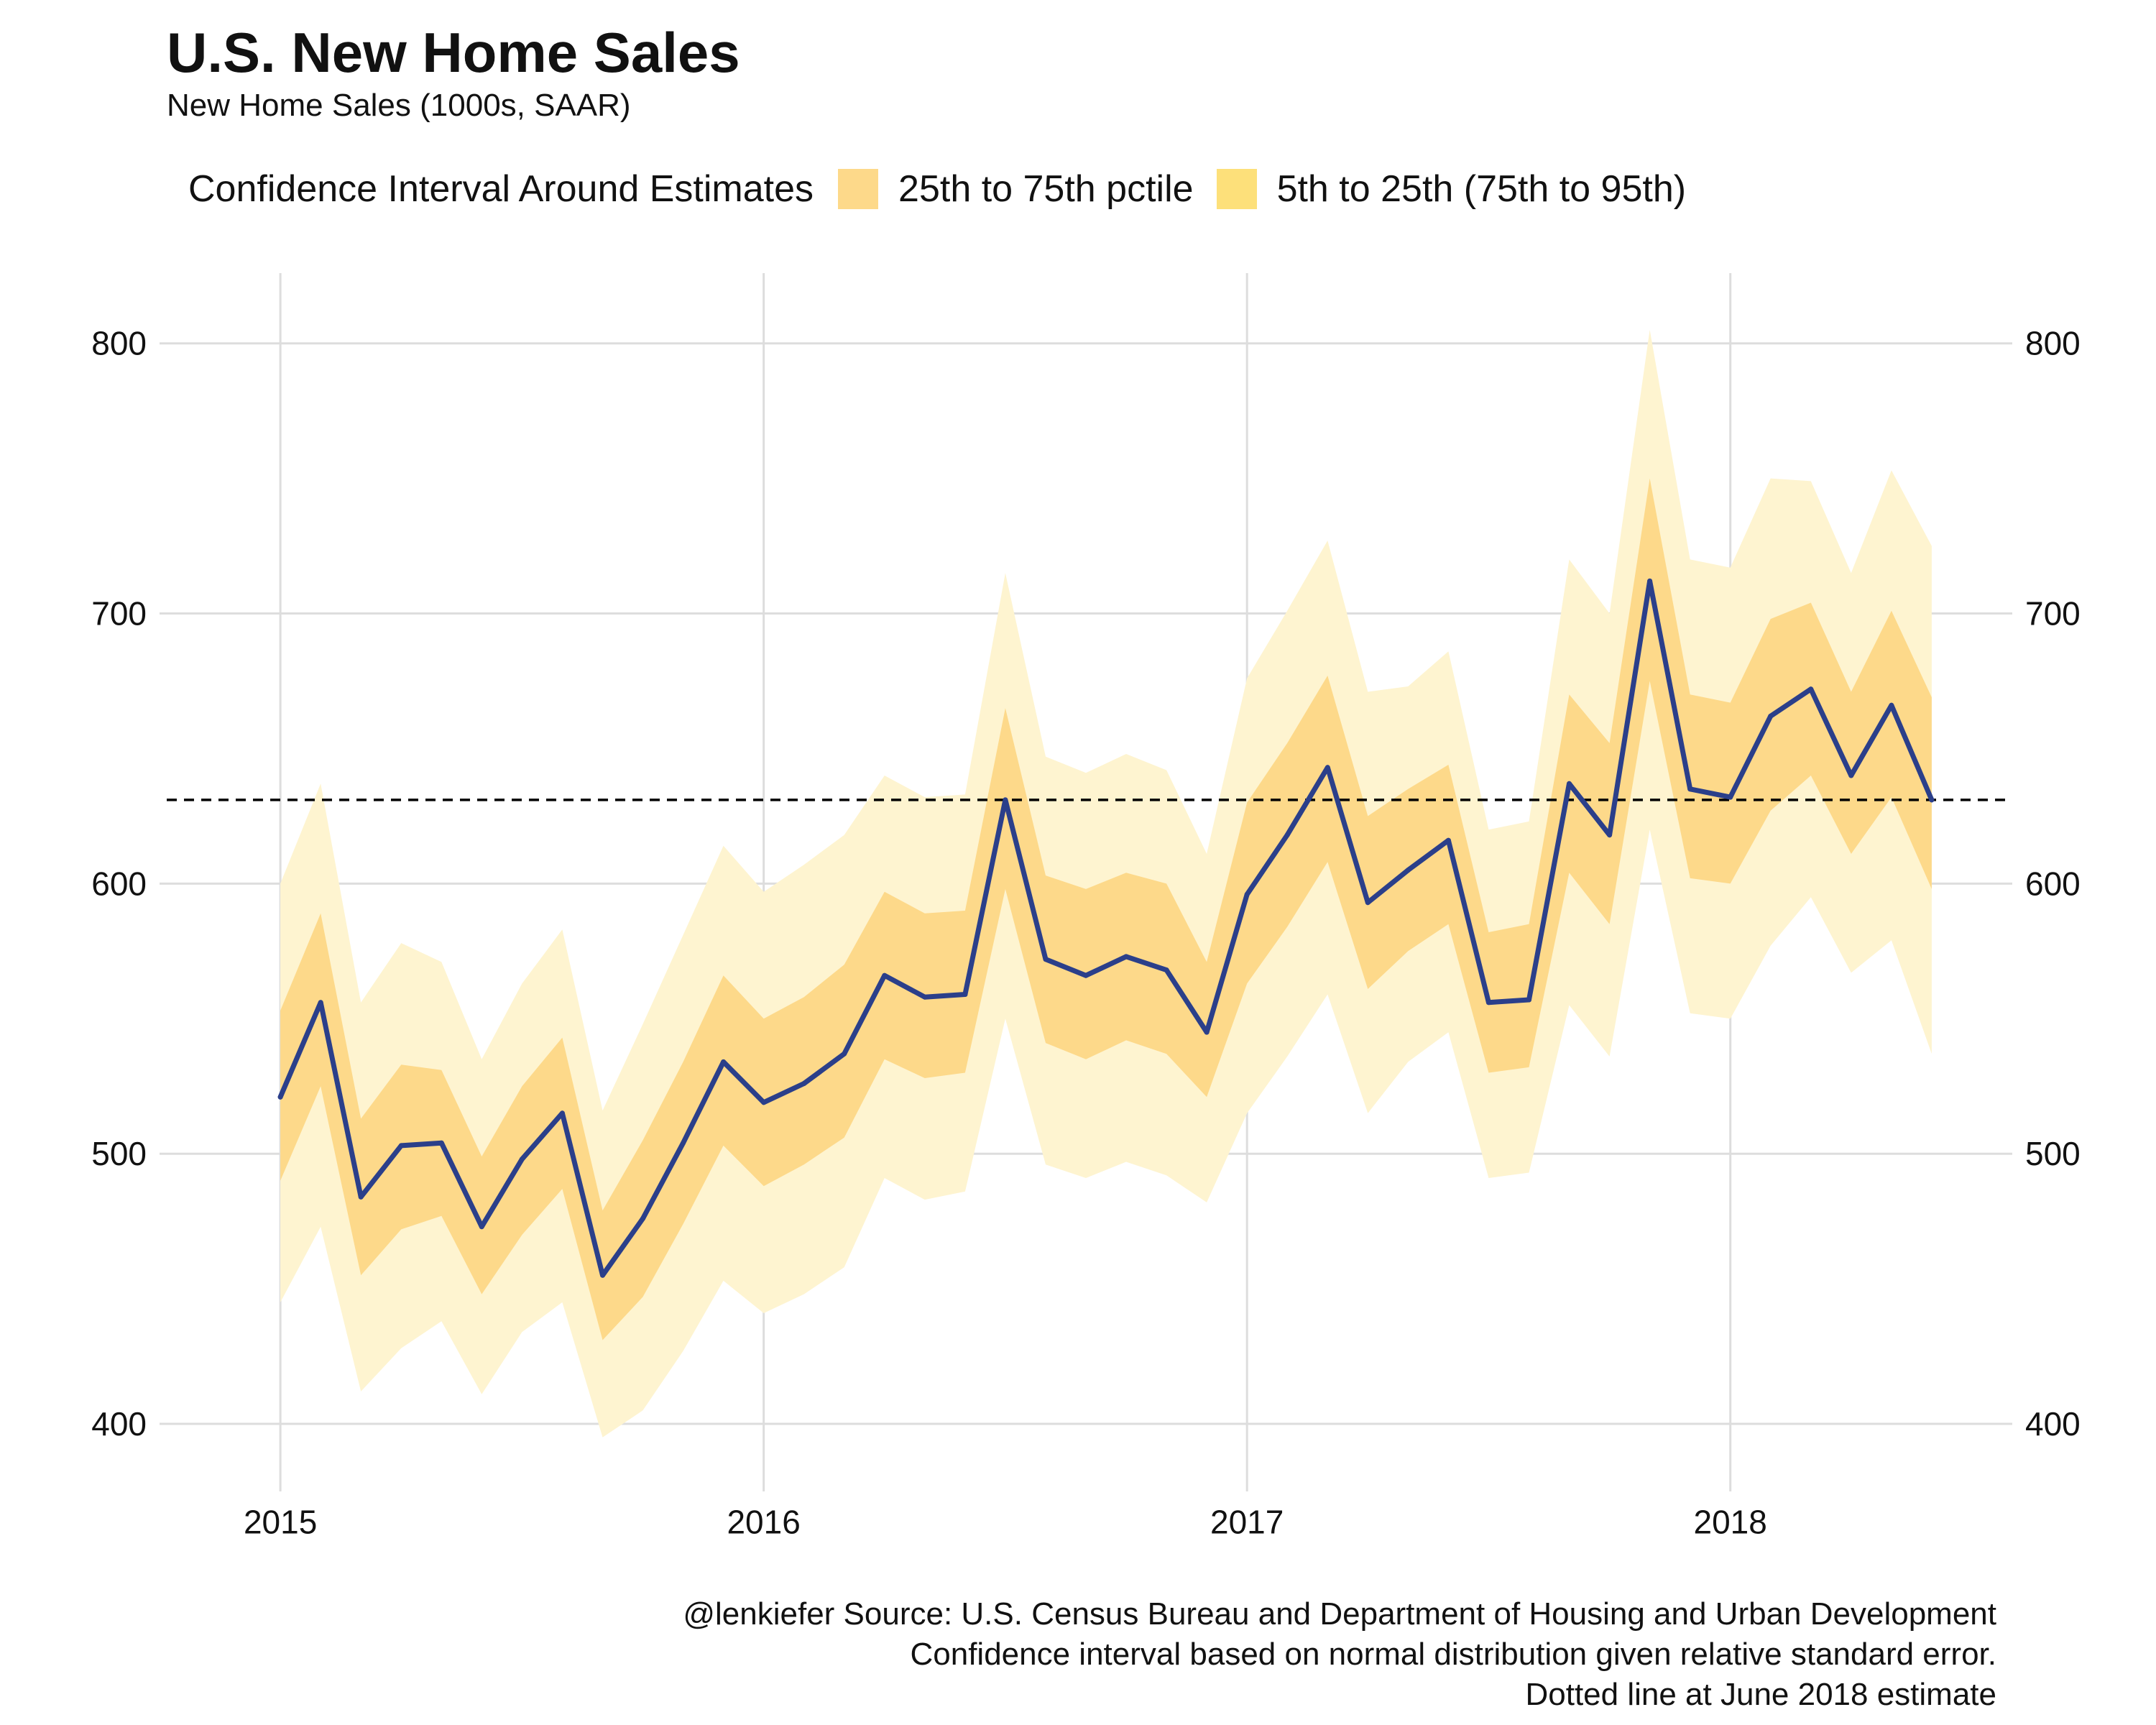  I want to click on x-tick-label-2018: 2018, so click(1731, 1522).